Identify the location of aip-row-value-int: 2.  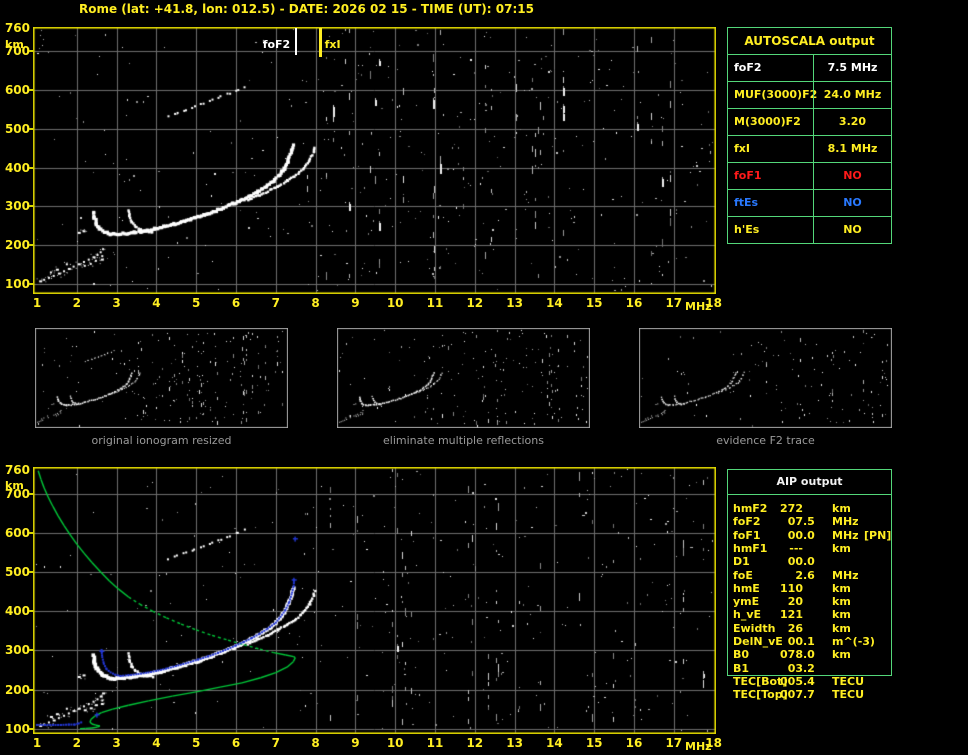
(799, 575).